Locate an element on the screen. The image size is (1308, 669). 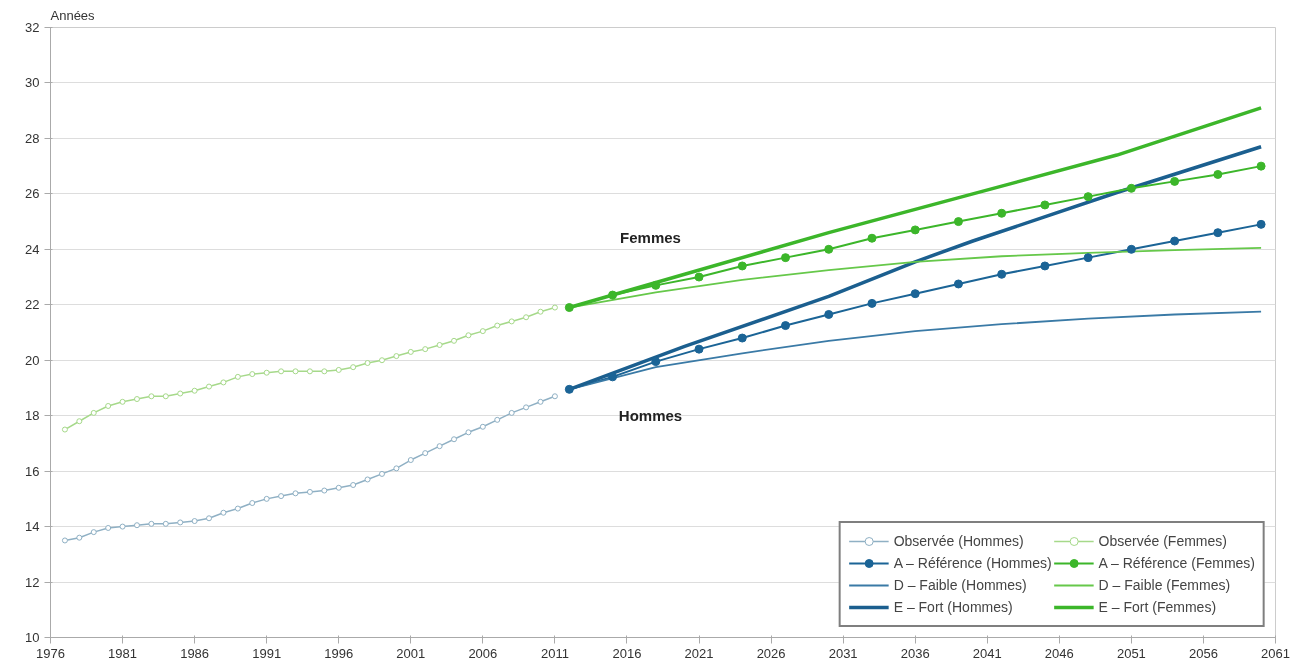
x-tick-label: 2006 is located at coordinates (483, 653).